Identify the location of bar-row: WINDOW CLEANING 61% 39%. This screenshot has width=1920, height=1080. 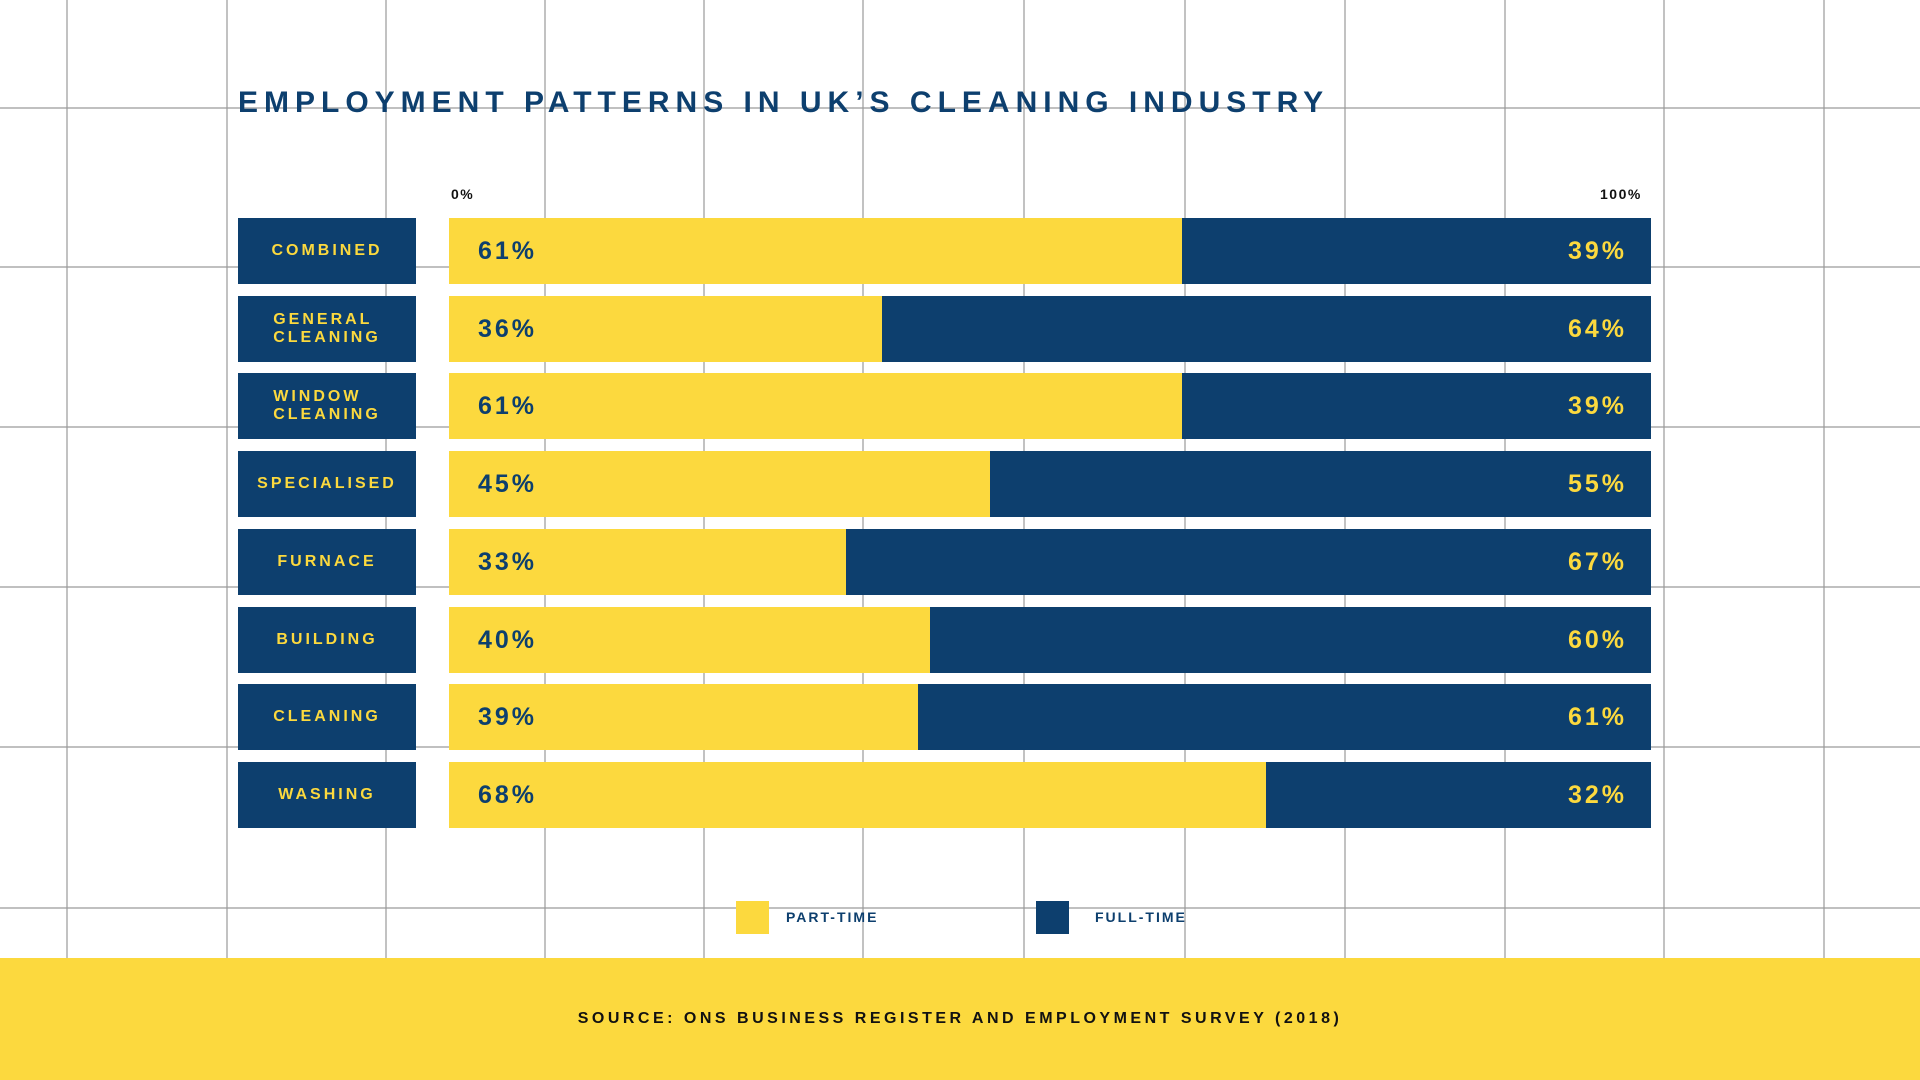
(960, 406).